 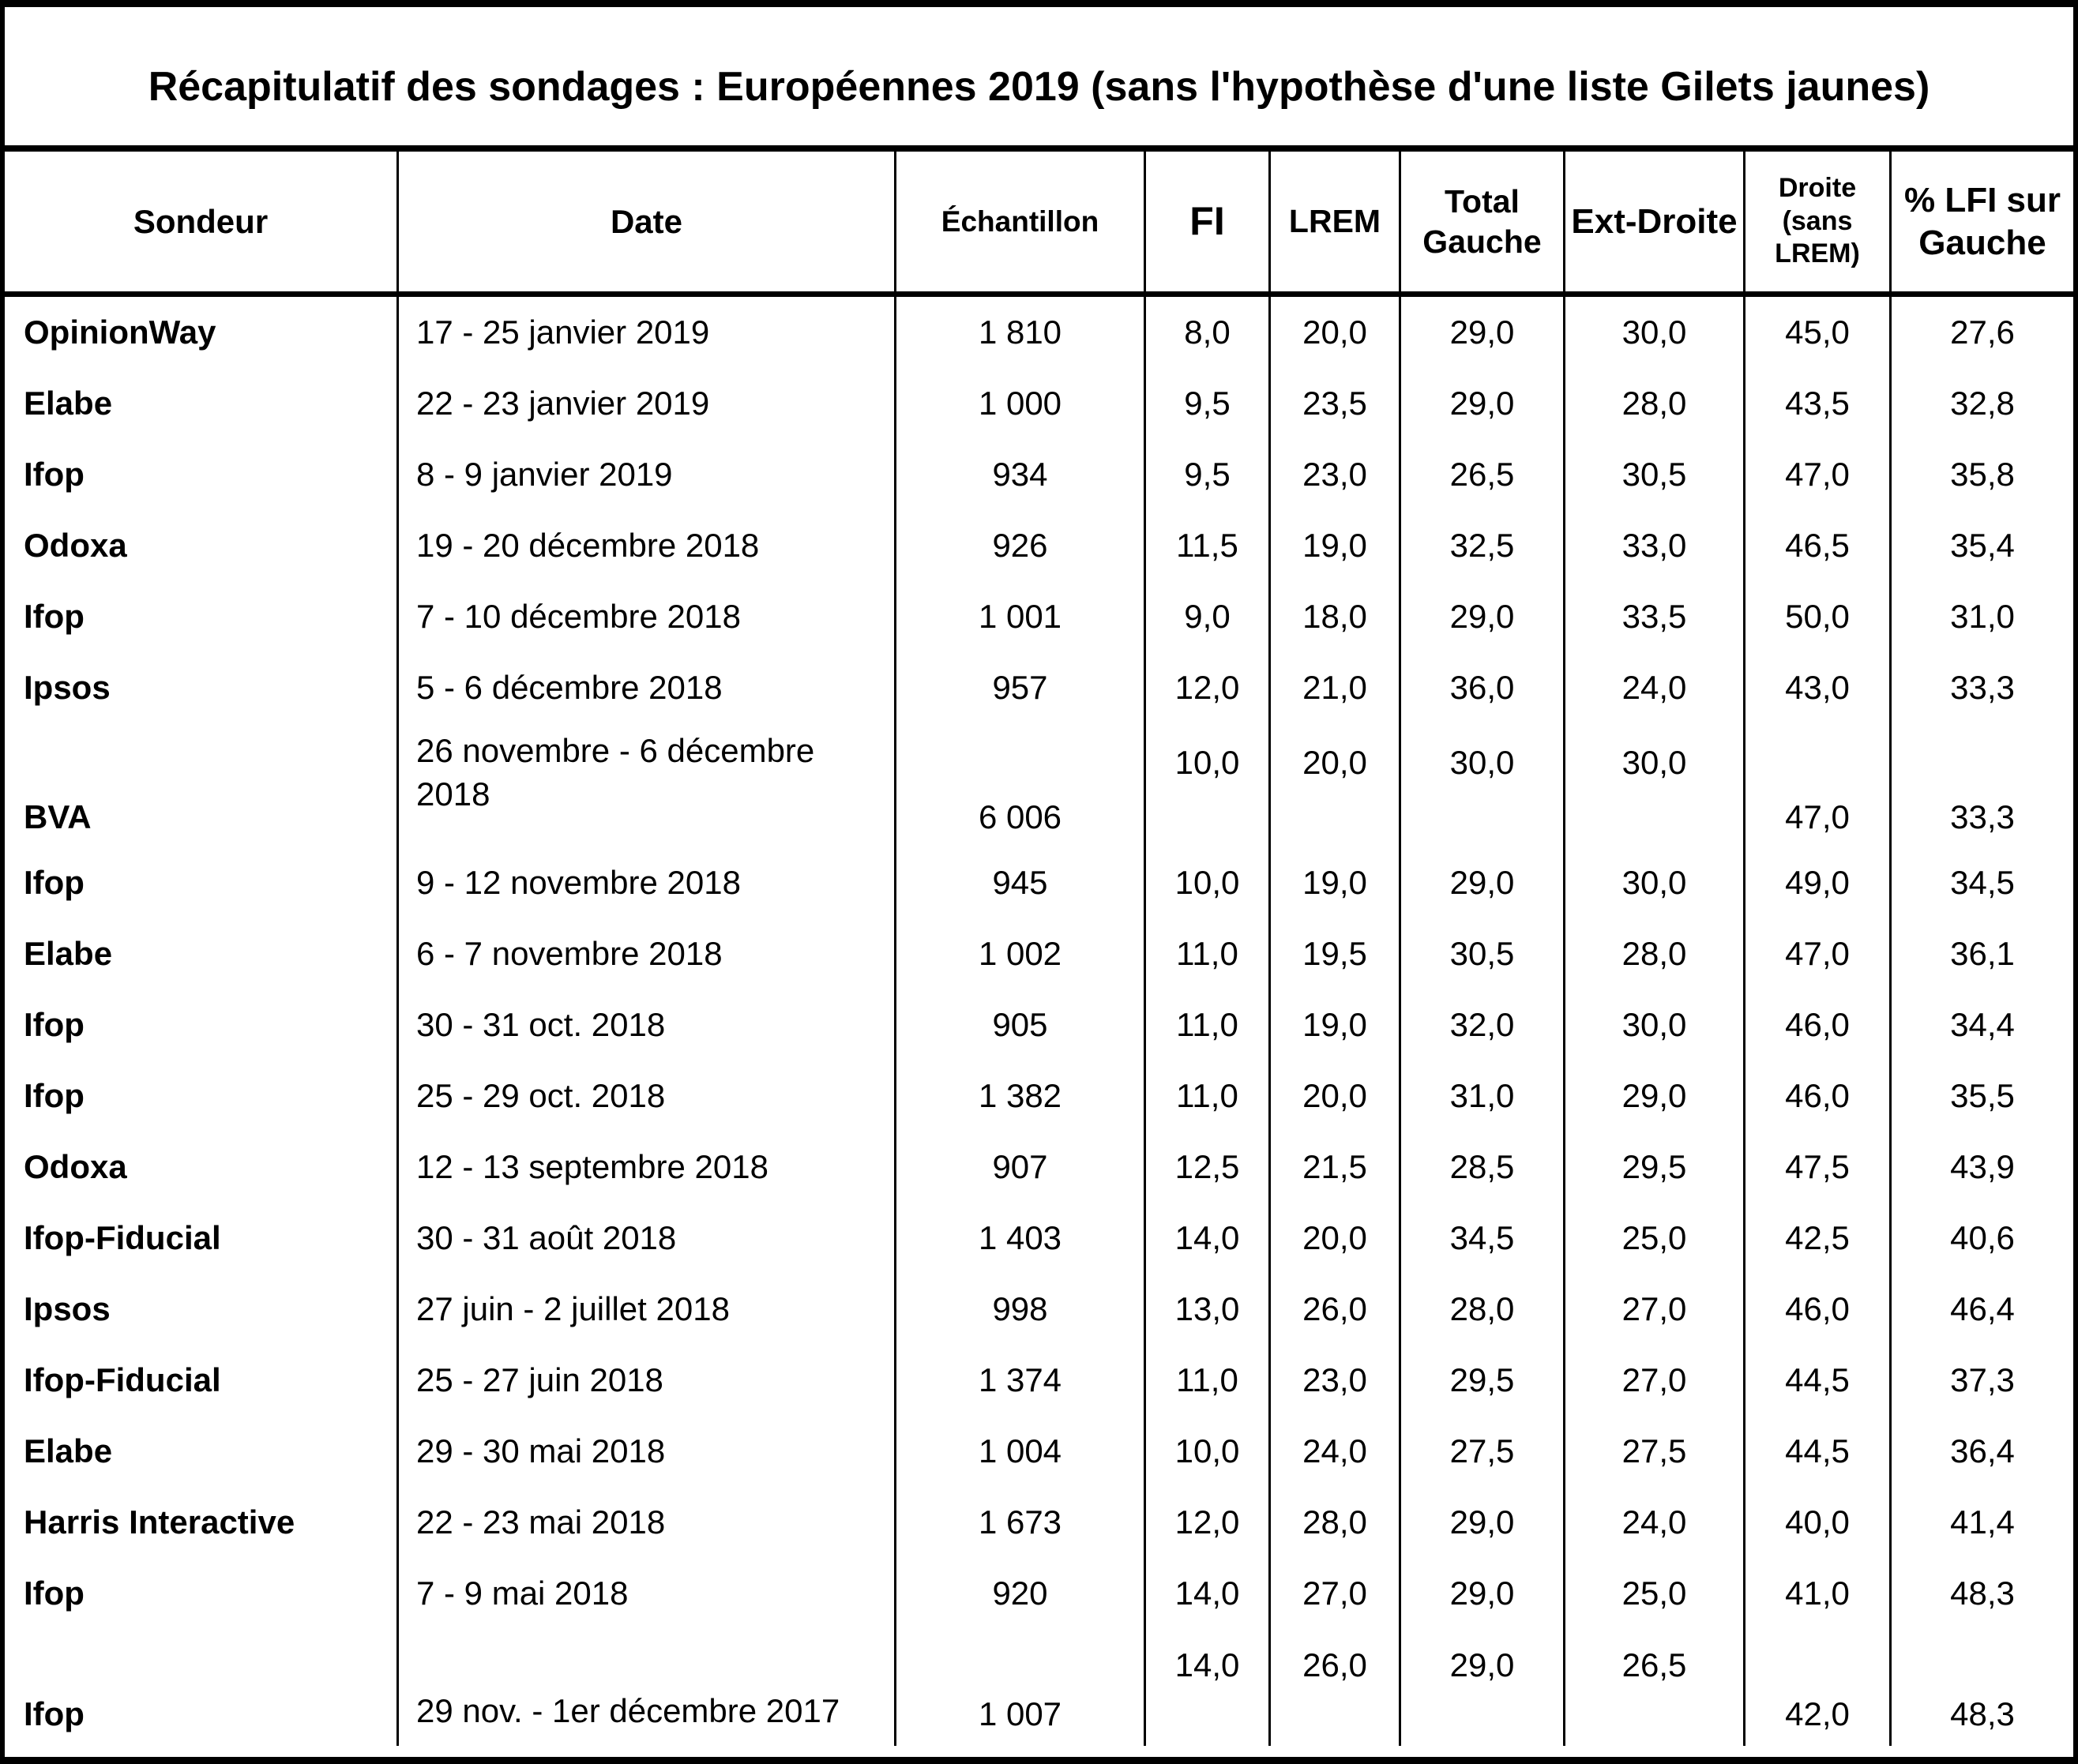 What do you see at coordinates (1816, 333) in the screenshot?
I see `cell-droite-sans-lrem: 45,0` at bounding box center [1816, 333].